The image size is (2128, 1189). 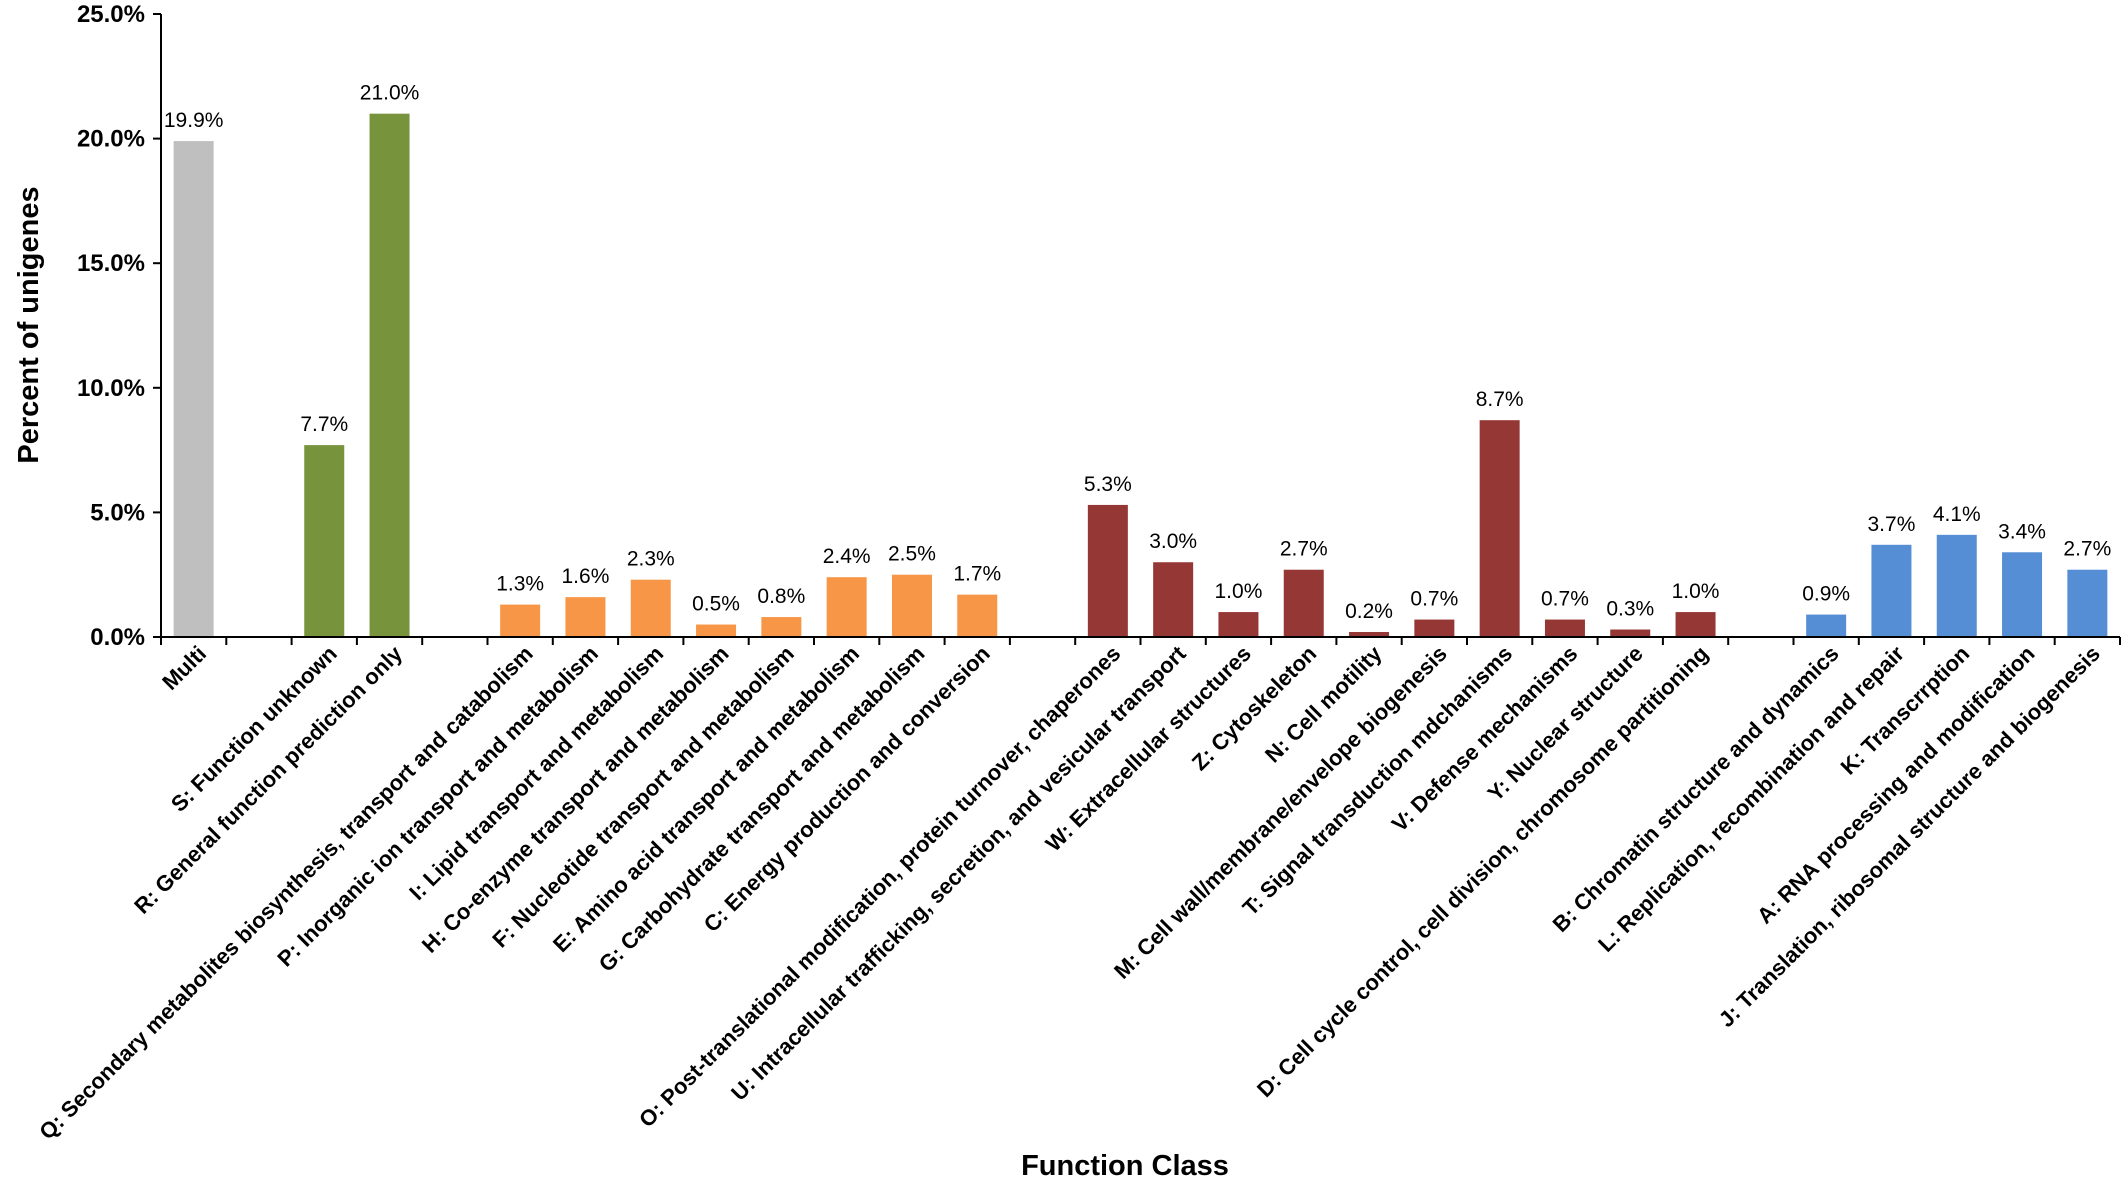 I want to click on data-label: 1.3%, so click(x=520, y=584).